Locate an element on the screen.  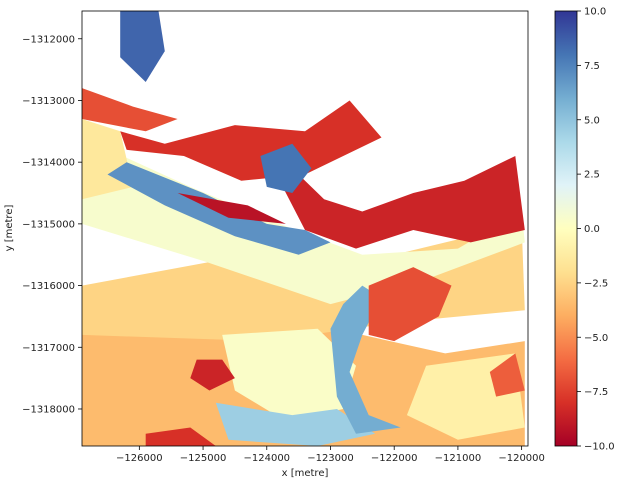
colorbar: 10.0 7.5 5.0 2.5 0.0 −2.5 −5.0 −7.5 −10.0 is located at coordinates (584, 230).